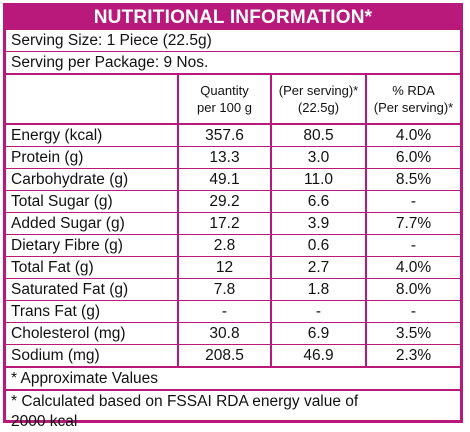 The width and height of the screenshot is (470, 432). Describe the element at coordinates (92, 223) in the screenshot. I see `nutrient-name-cell: Added Sugar (g)` at that location.